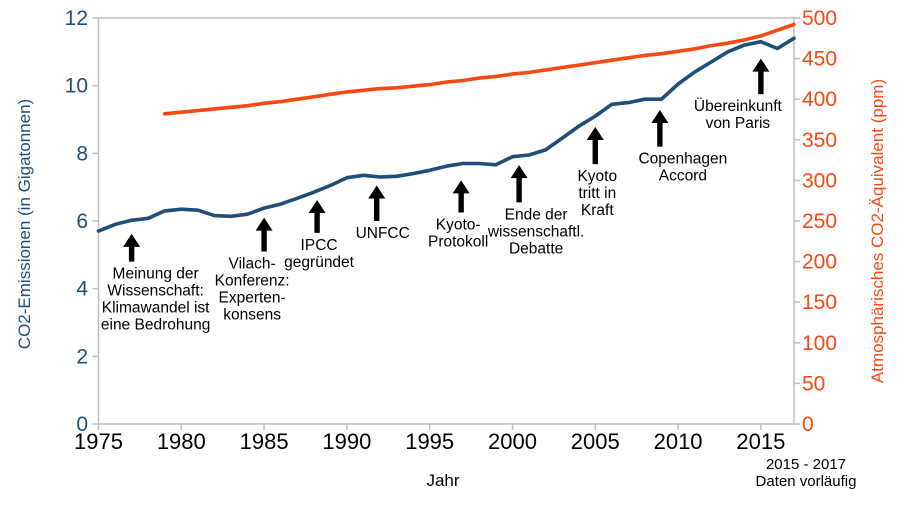 The width and height of the screenshot is (907, 513). I want to click on left-tick-label: 8, so click(82, 153).